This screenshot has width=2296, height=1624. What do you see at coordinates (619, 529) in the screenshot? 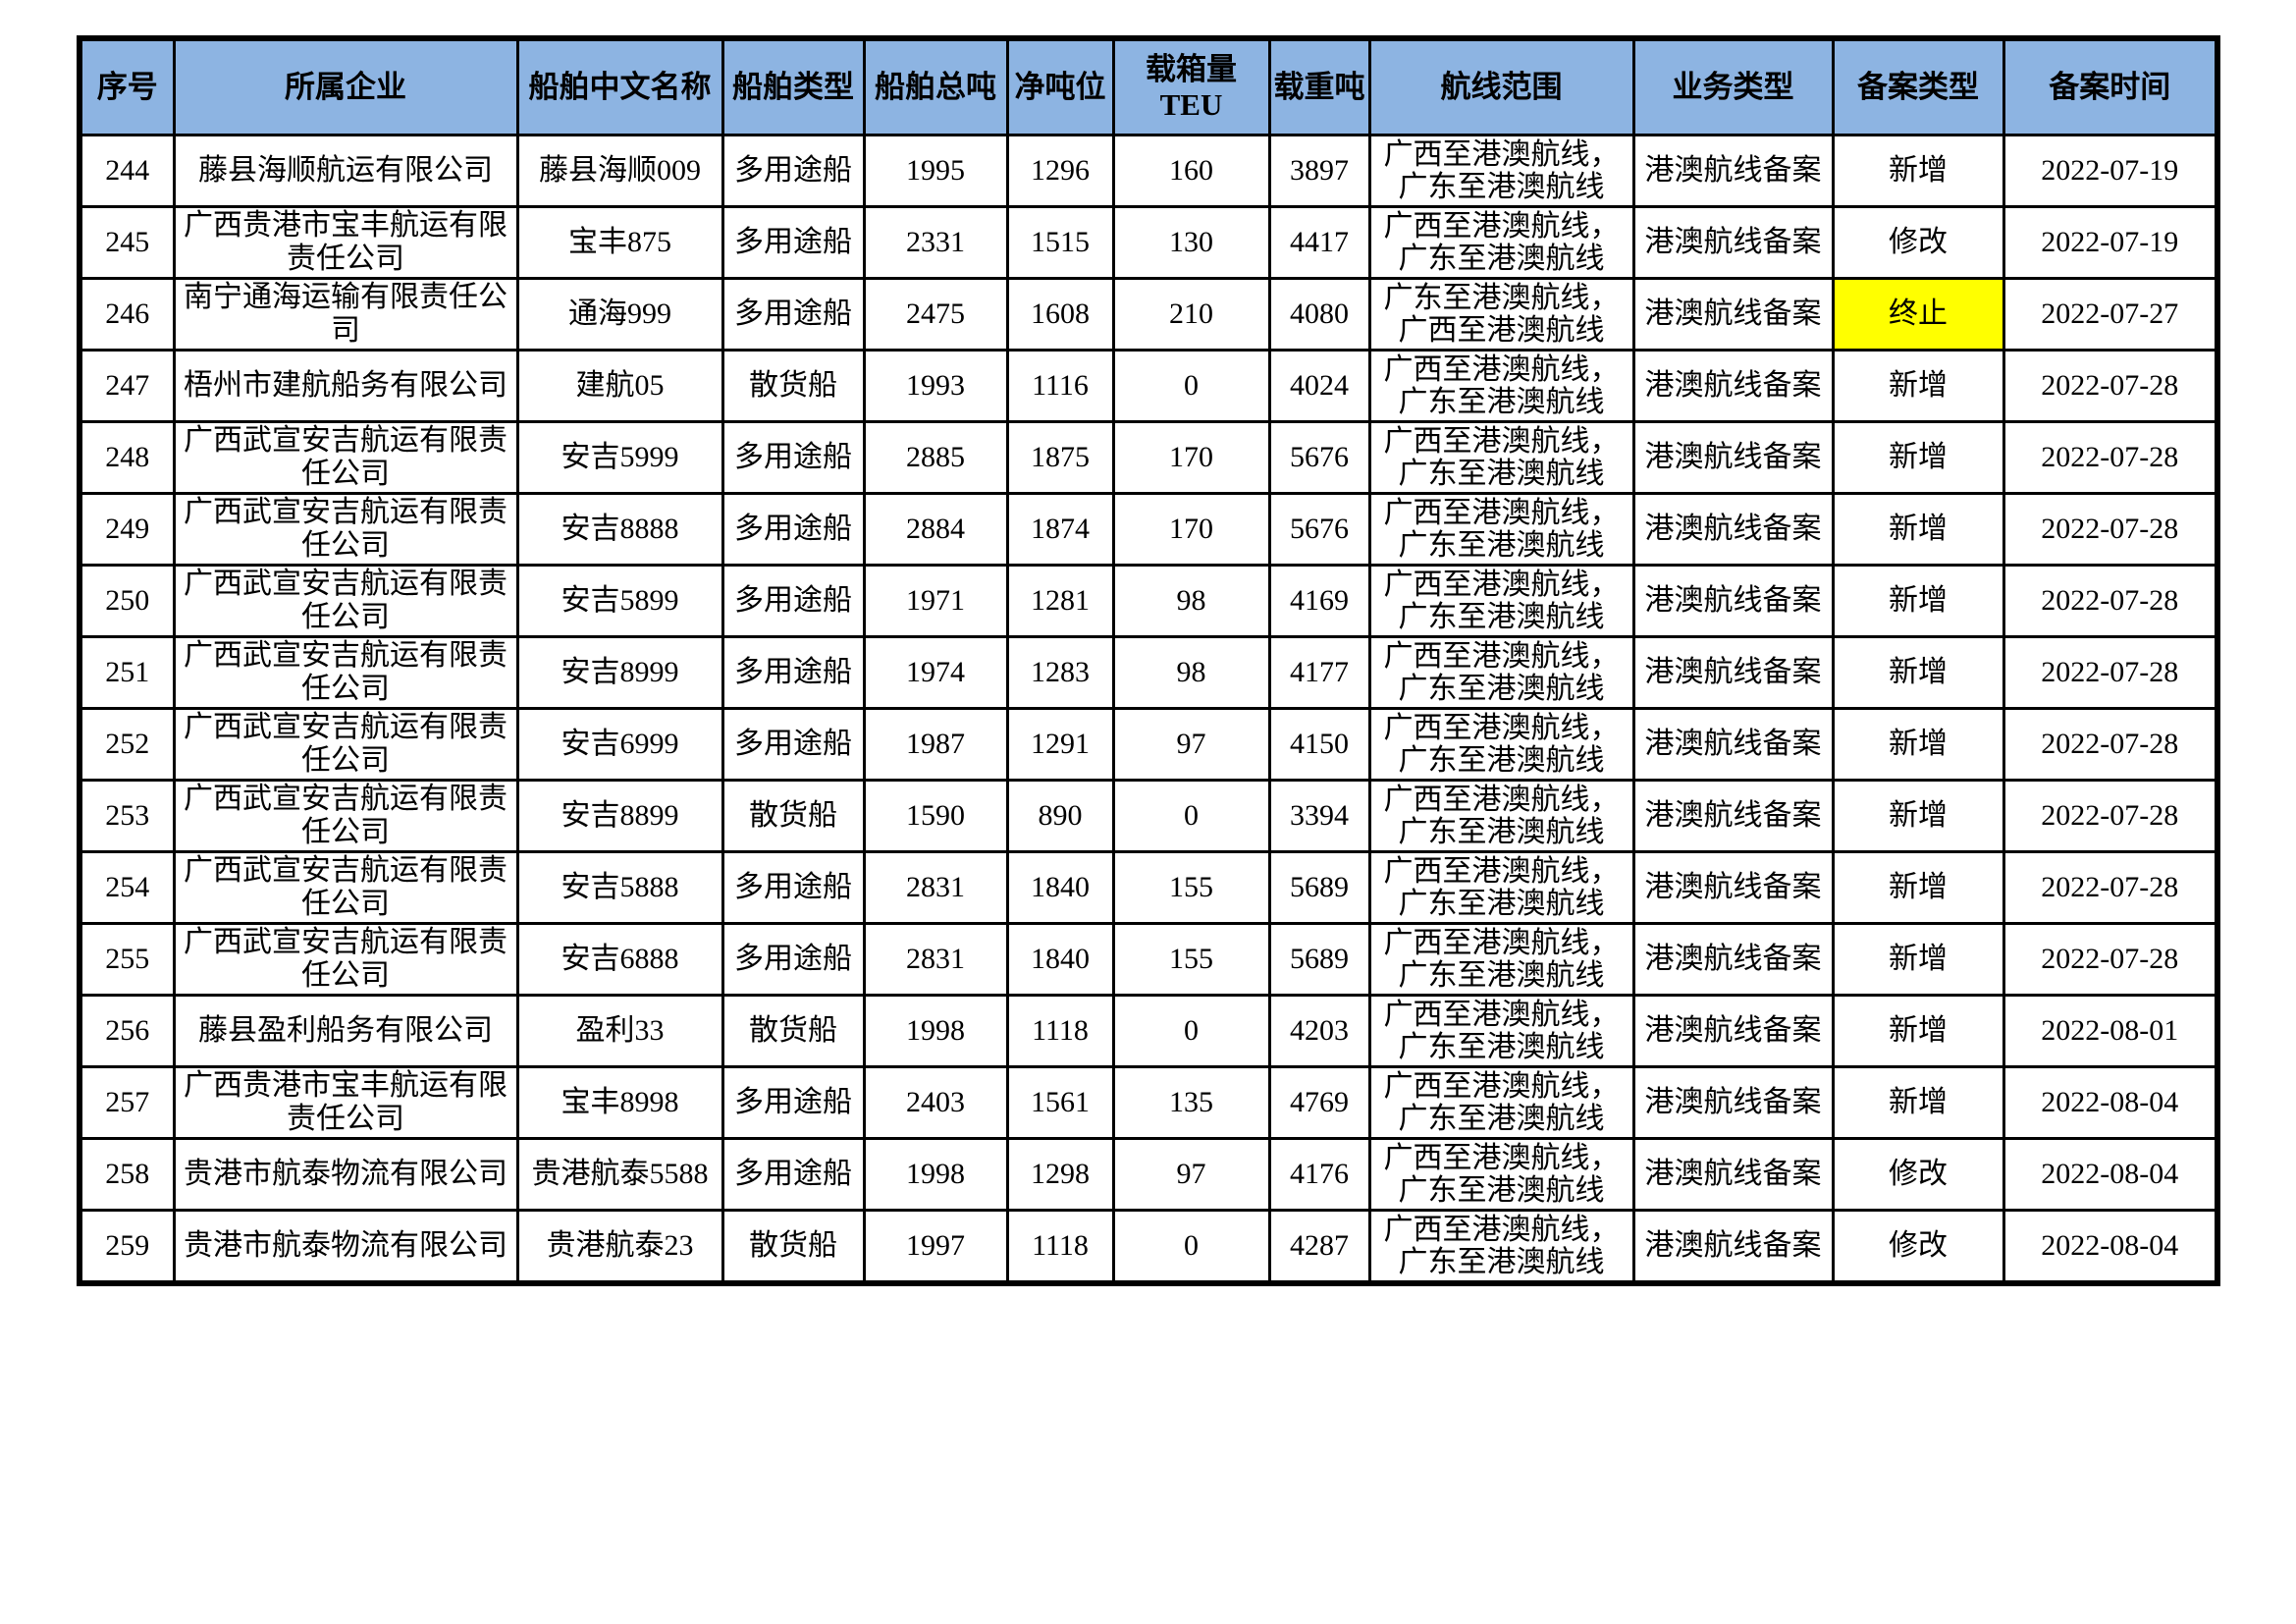
I see `cell-ship_name: 安吉8888` at bounding box center [619, 529].